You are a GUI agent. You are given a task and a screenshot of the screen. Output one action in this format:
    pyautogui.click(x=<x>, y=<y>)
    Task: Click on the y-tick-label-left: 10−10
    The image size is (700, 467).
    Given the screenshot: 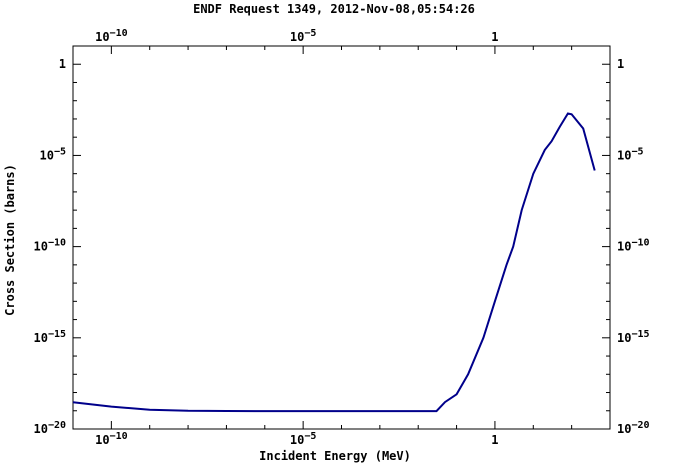 What is the action you would take?
    pyautogui.click(x=49, y=246)
    